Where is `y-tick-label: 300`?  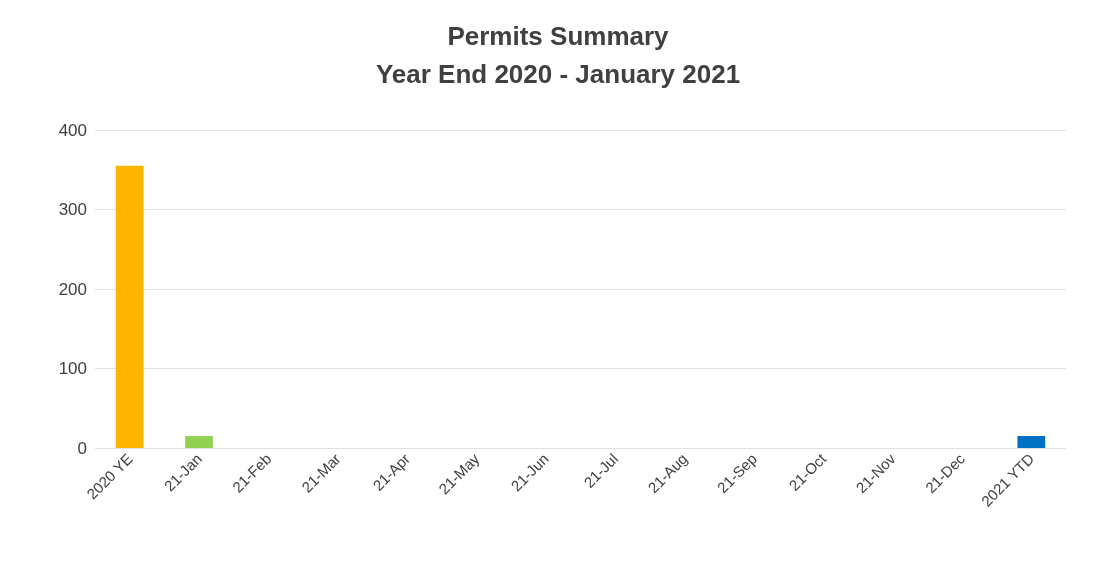
y-tick-label: 300 is located at coordinates (72, 209).